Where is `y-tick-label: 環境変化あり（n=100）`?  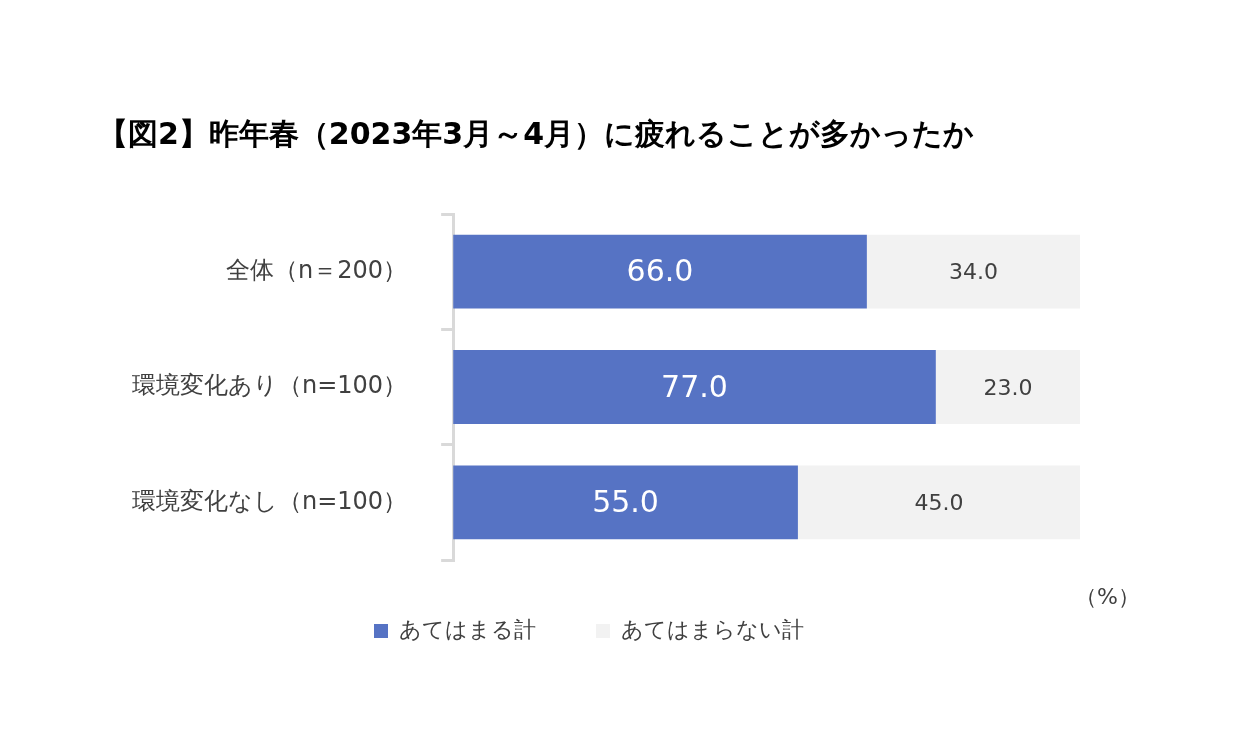 y-tick-label: 環境変化あり（n=100） is located at coordinates (269, 385).